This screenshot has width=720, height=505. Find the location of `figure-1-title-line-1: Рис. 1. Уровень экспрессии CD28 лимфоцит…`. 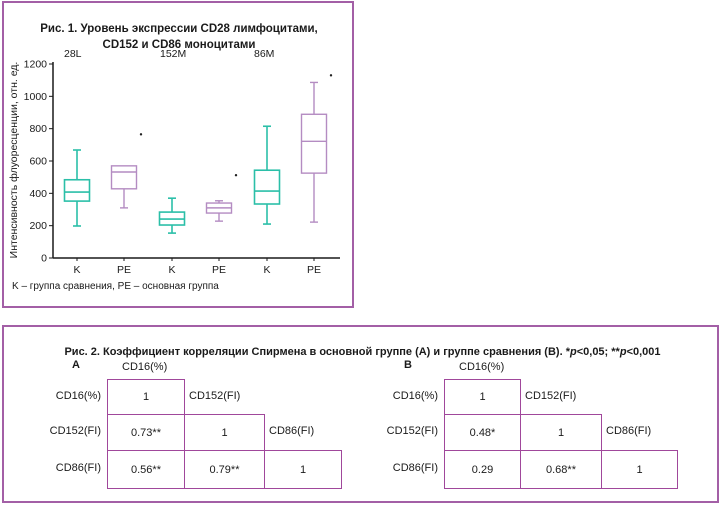

figure-1-title-line-1: Рис. 1. Уровень экспрессии CD28 лимфоцит… is located at coordinates (179, 29).